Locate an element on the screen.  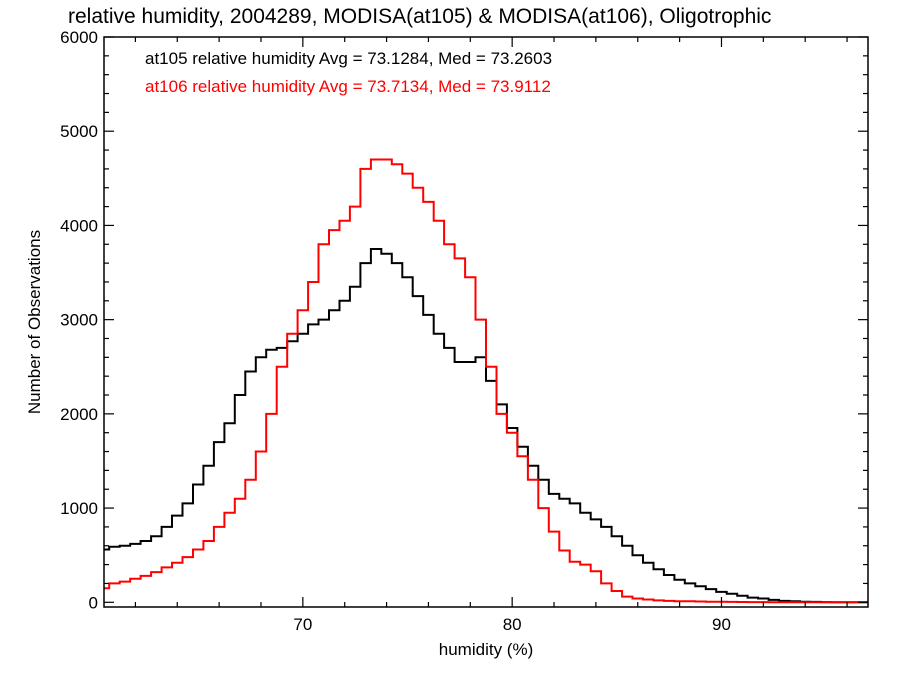
y-tick-label: 6000 is located at coordinates (79, 37).